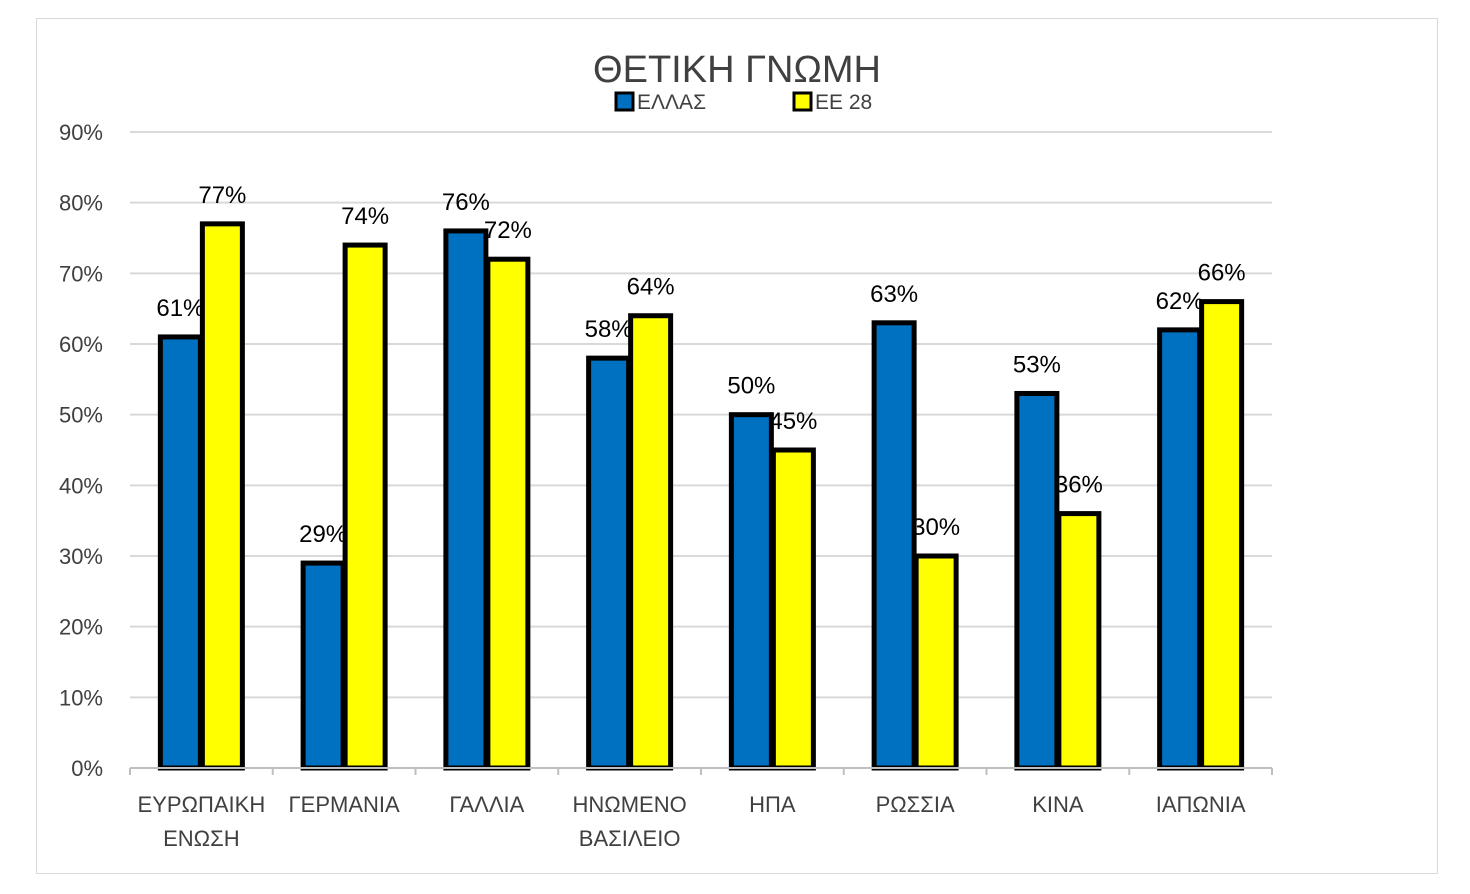 This screenshot has height=894, width=1470. What do you see at coordinates (508, 230) in the screenshot?
I see `data-label: 72%` at bounding box center [508, 230].